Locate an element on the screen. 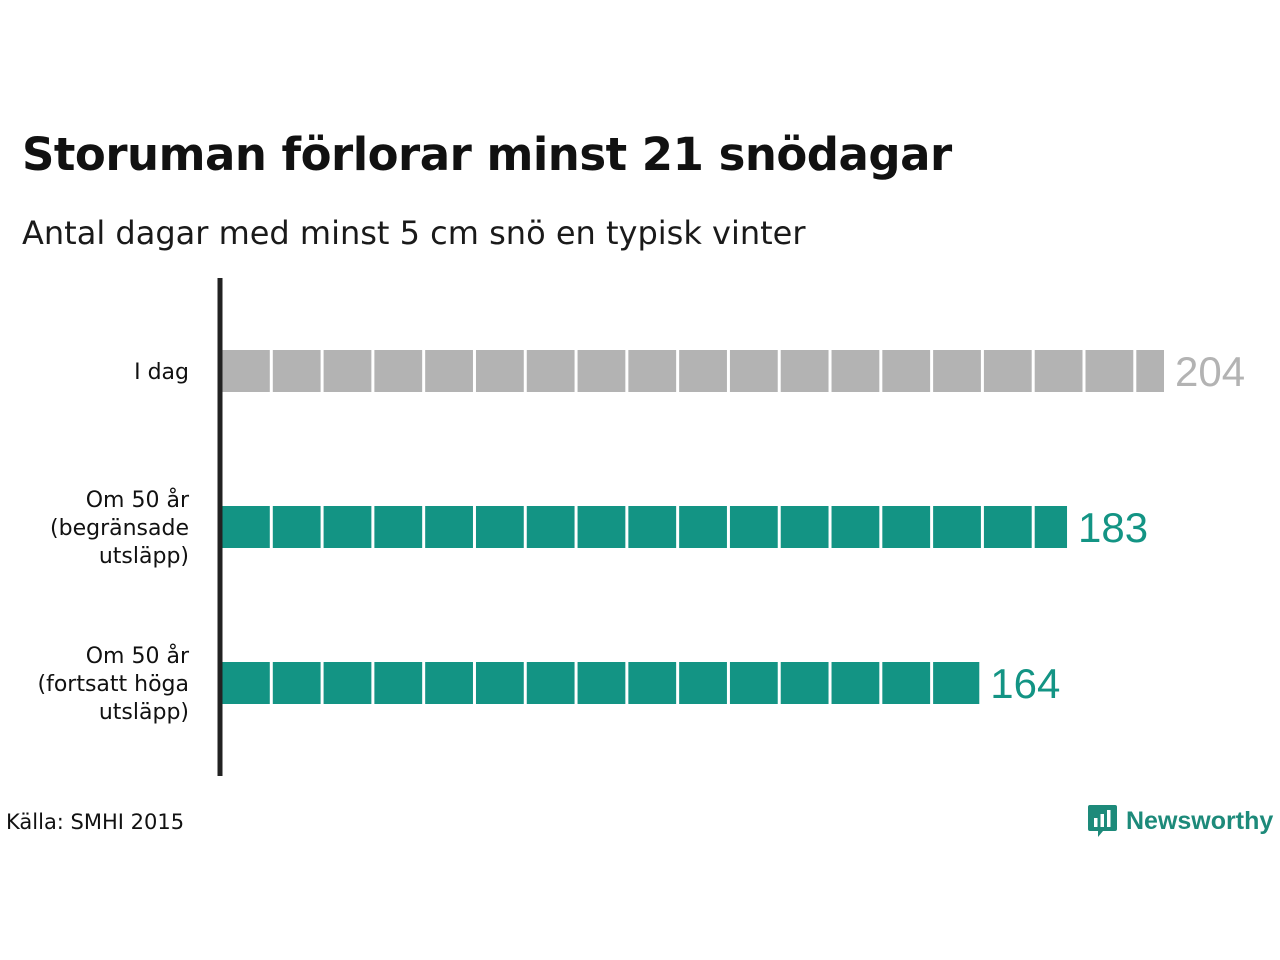 This screenshot has width=1280, height=960. value-label: 164 is located at coordinates (1025, 683).